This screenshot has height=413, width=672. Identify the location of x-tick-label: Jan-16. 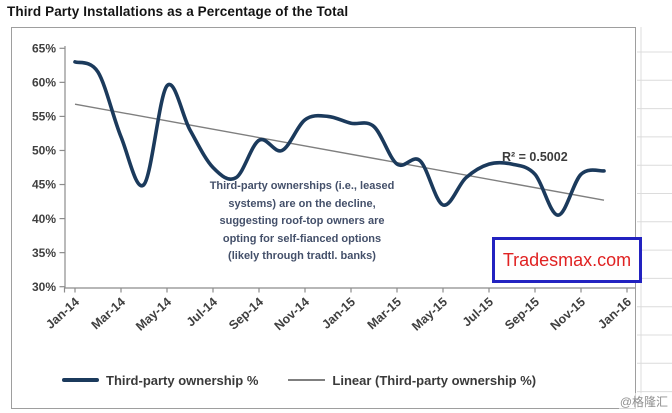
(614, 313).